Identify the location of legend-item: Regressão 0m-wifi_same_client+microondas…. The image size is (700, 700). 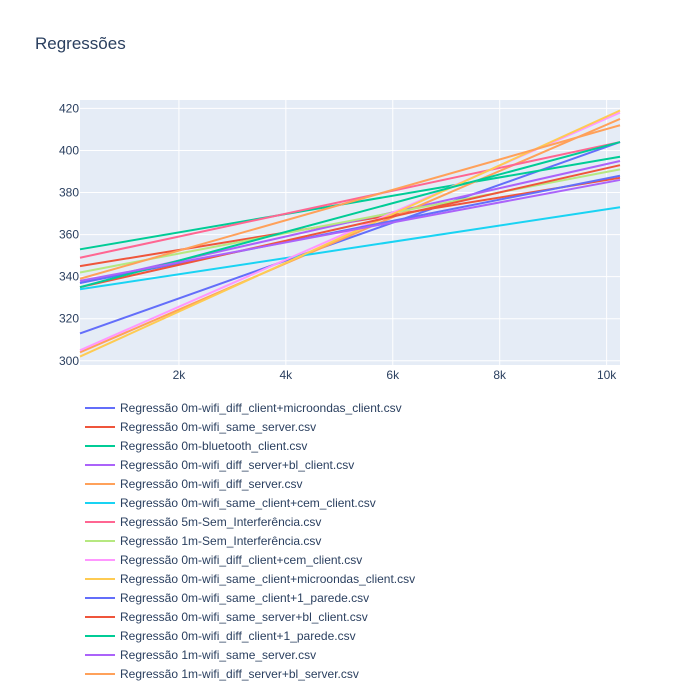
(250, 578).